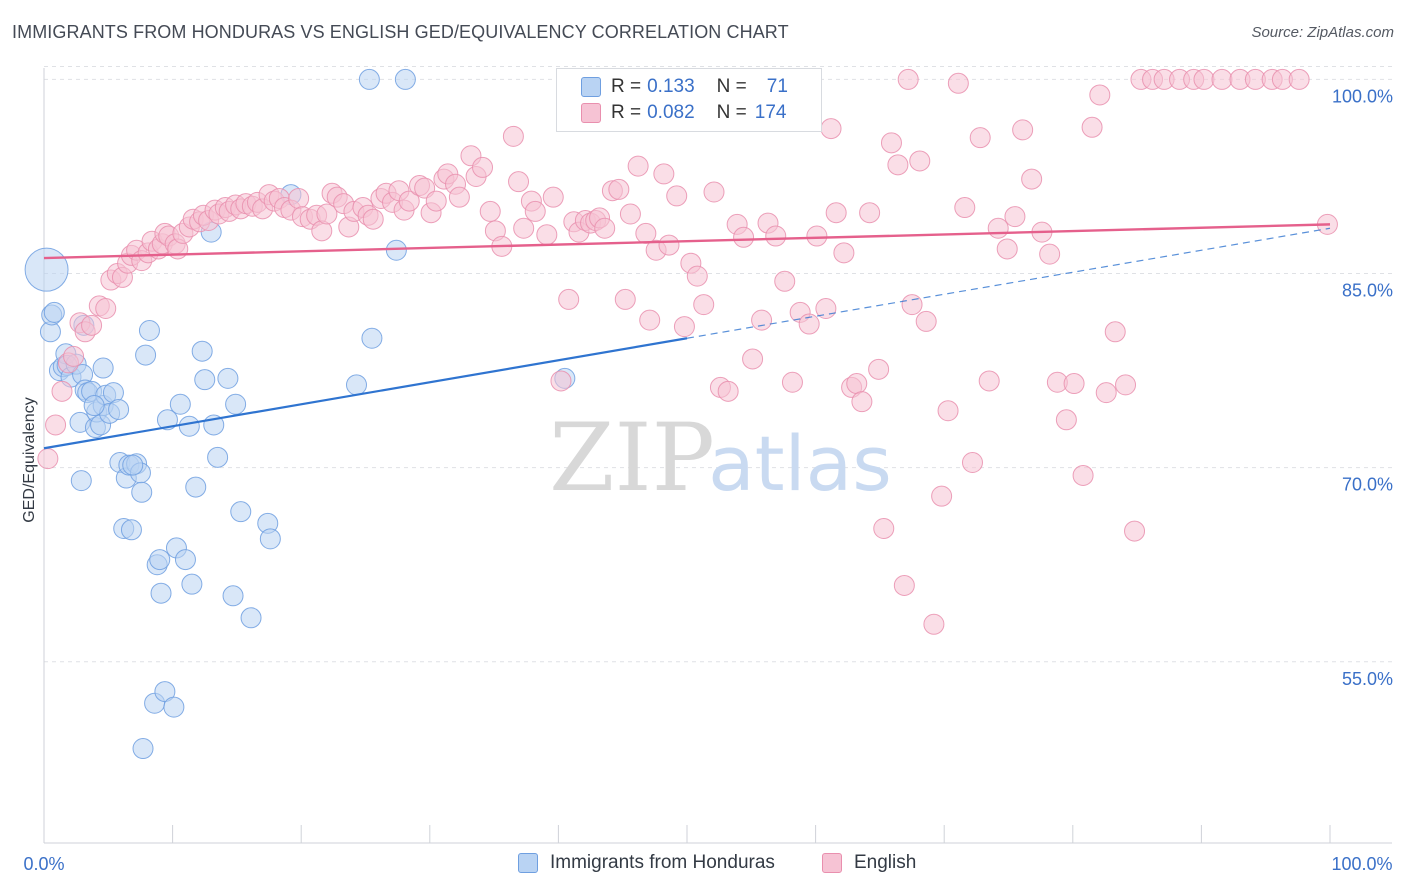 This screenshot has height=892, width=1406. Describe the element at coordinates (687, 241) in the screenshot. I see `english-trend-line` at that location.